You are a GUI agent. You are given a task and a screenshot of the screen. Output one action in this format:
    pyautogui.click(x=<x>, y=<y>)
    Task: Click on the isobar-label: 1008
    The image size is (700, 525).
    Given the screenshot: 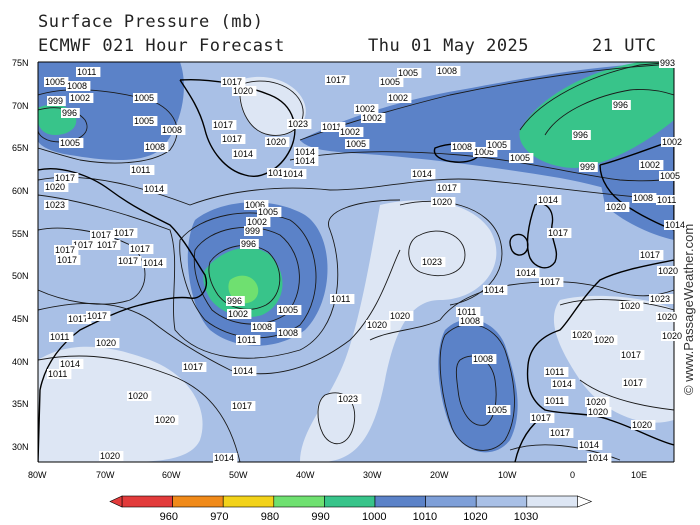 What is the action you would take?
    pyautogui.click(x=471, y=321)
    